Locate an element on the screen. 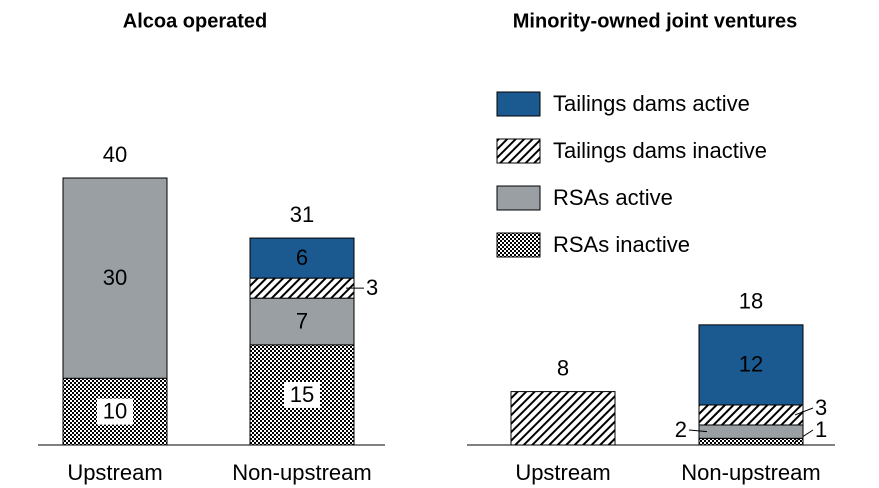 The width and height of the screenshot is (879, 488). legend-label: RSAs active is located at coordinates (613, 197).